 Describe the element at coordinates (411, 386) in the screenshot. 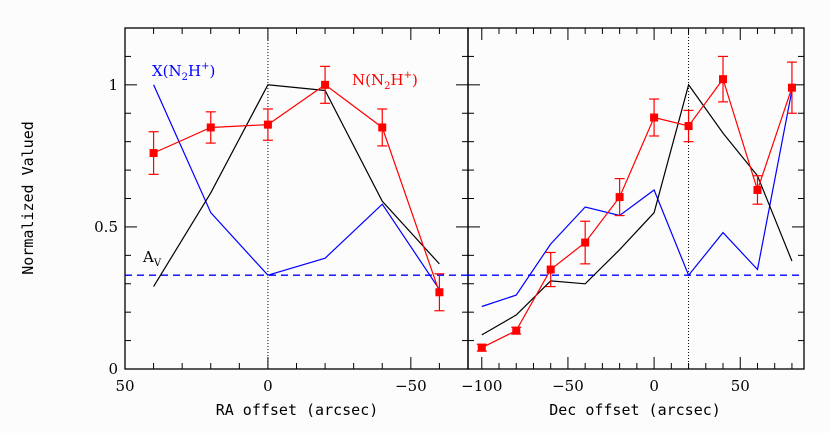

I see `ra-x-tick-label: −50` at that location.